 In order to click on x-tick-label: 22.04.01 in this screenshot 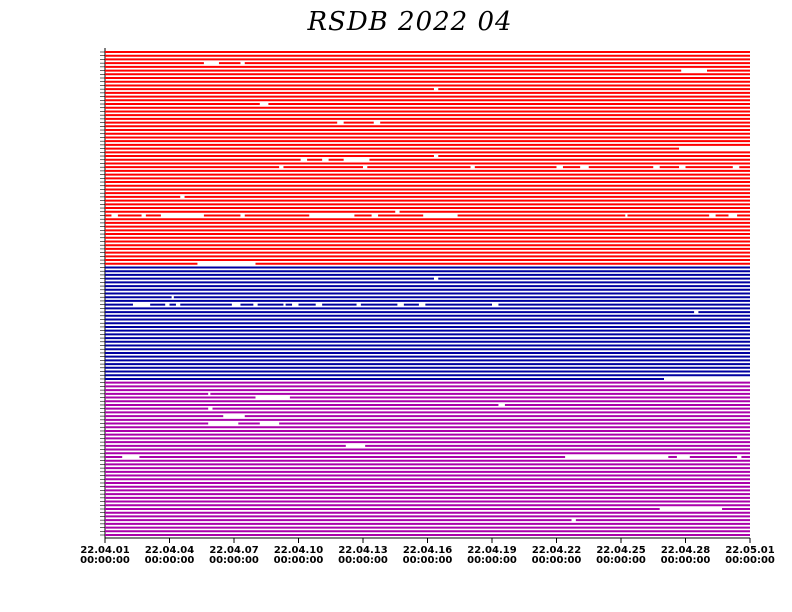, I will do `click(104, 550)`.